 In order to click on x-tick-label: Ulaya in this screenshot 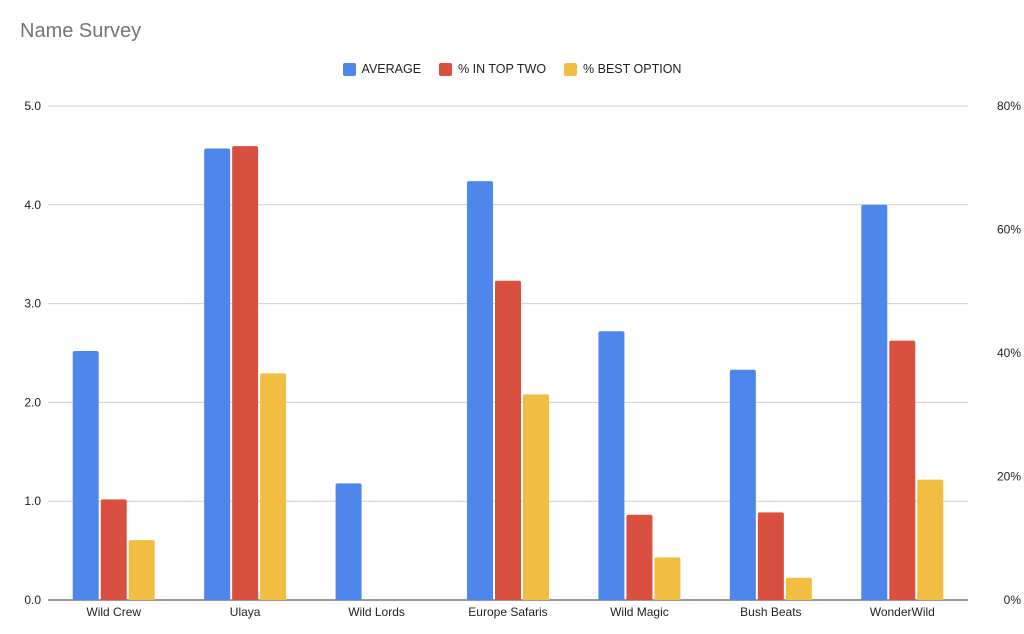, I will do `click(245, 612)`.